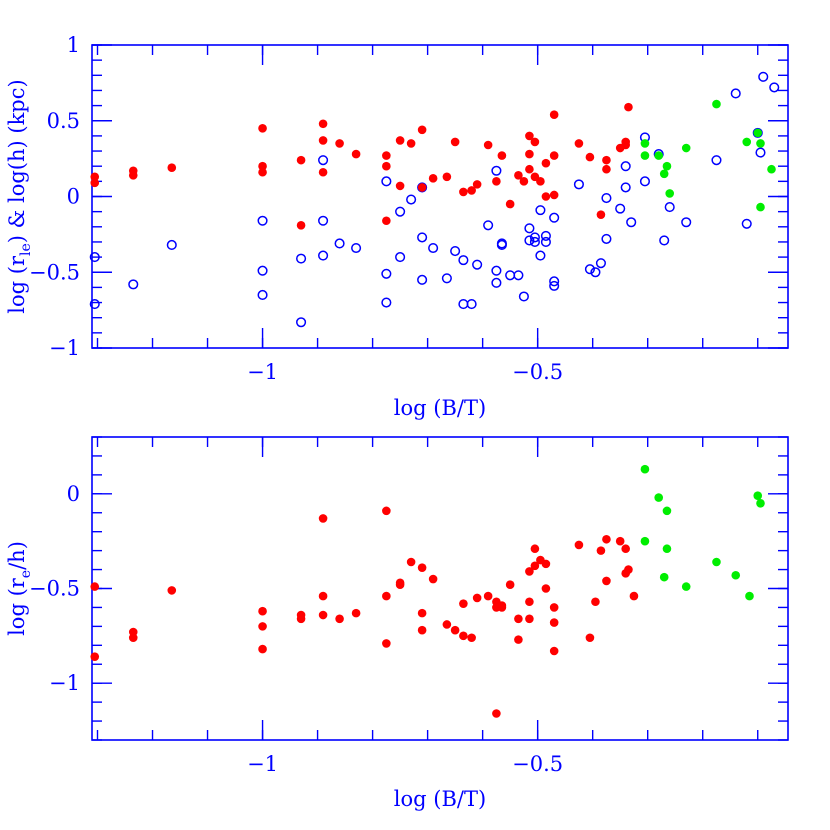 The height and width of the screenshot is (830, 830). Describe the element at coordinates (63, 121) in the screenshot. I see `y-tick-label: 0.5` at that location.